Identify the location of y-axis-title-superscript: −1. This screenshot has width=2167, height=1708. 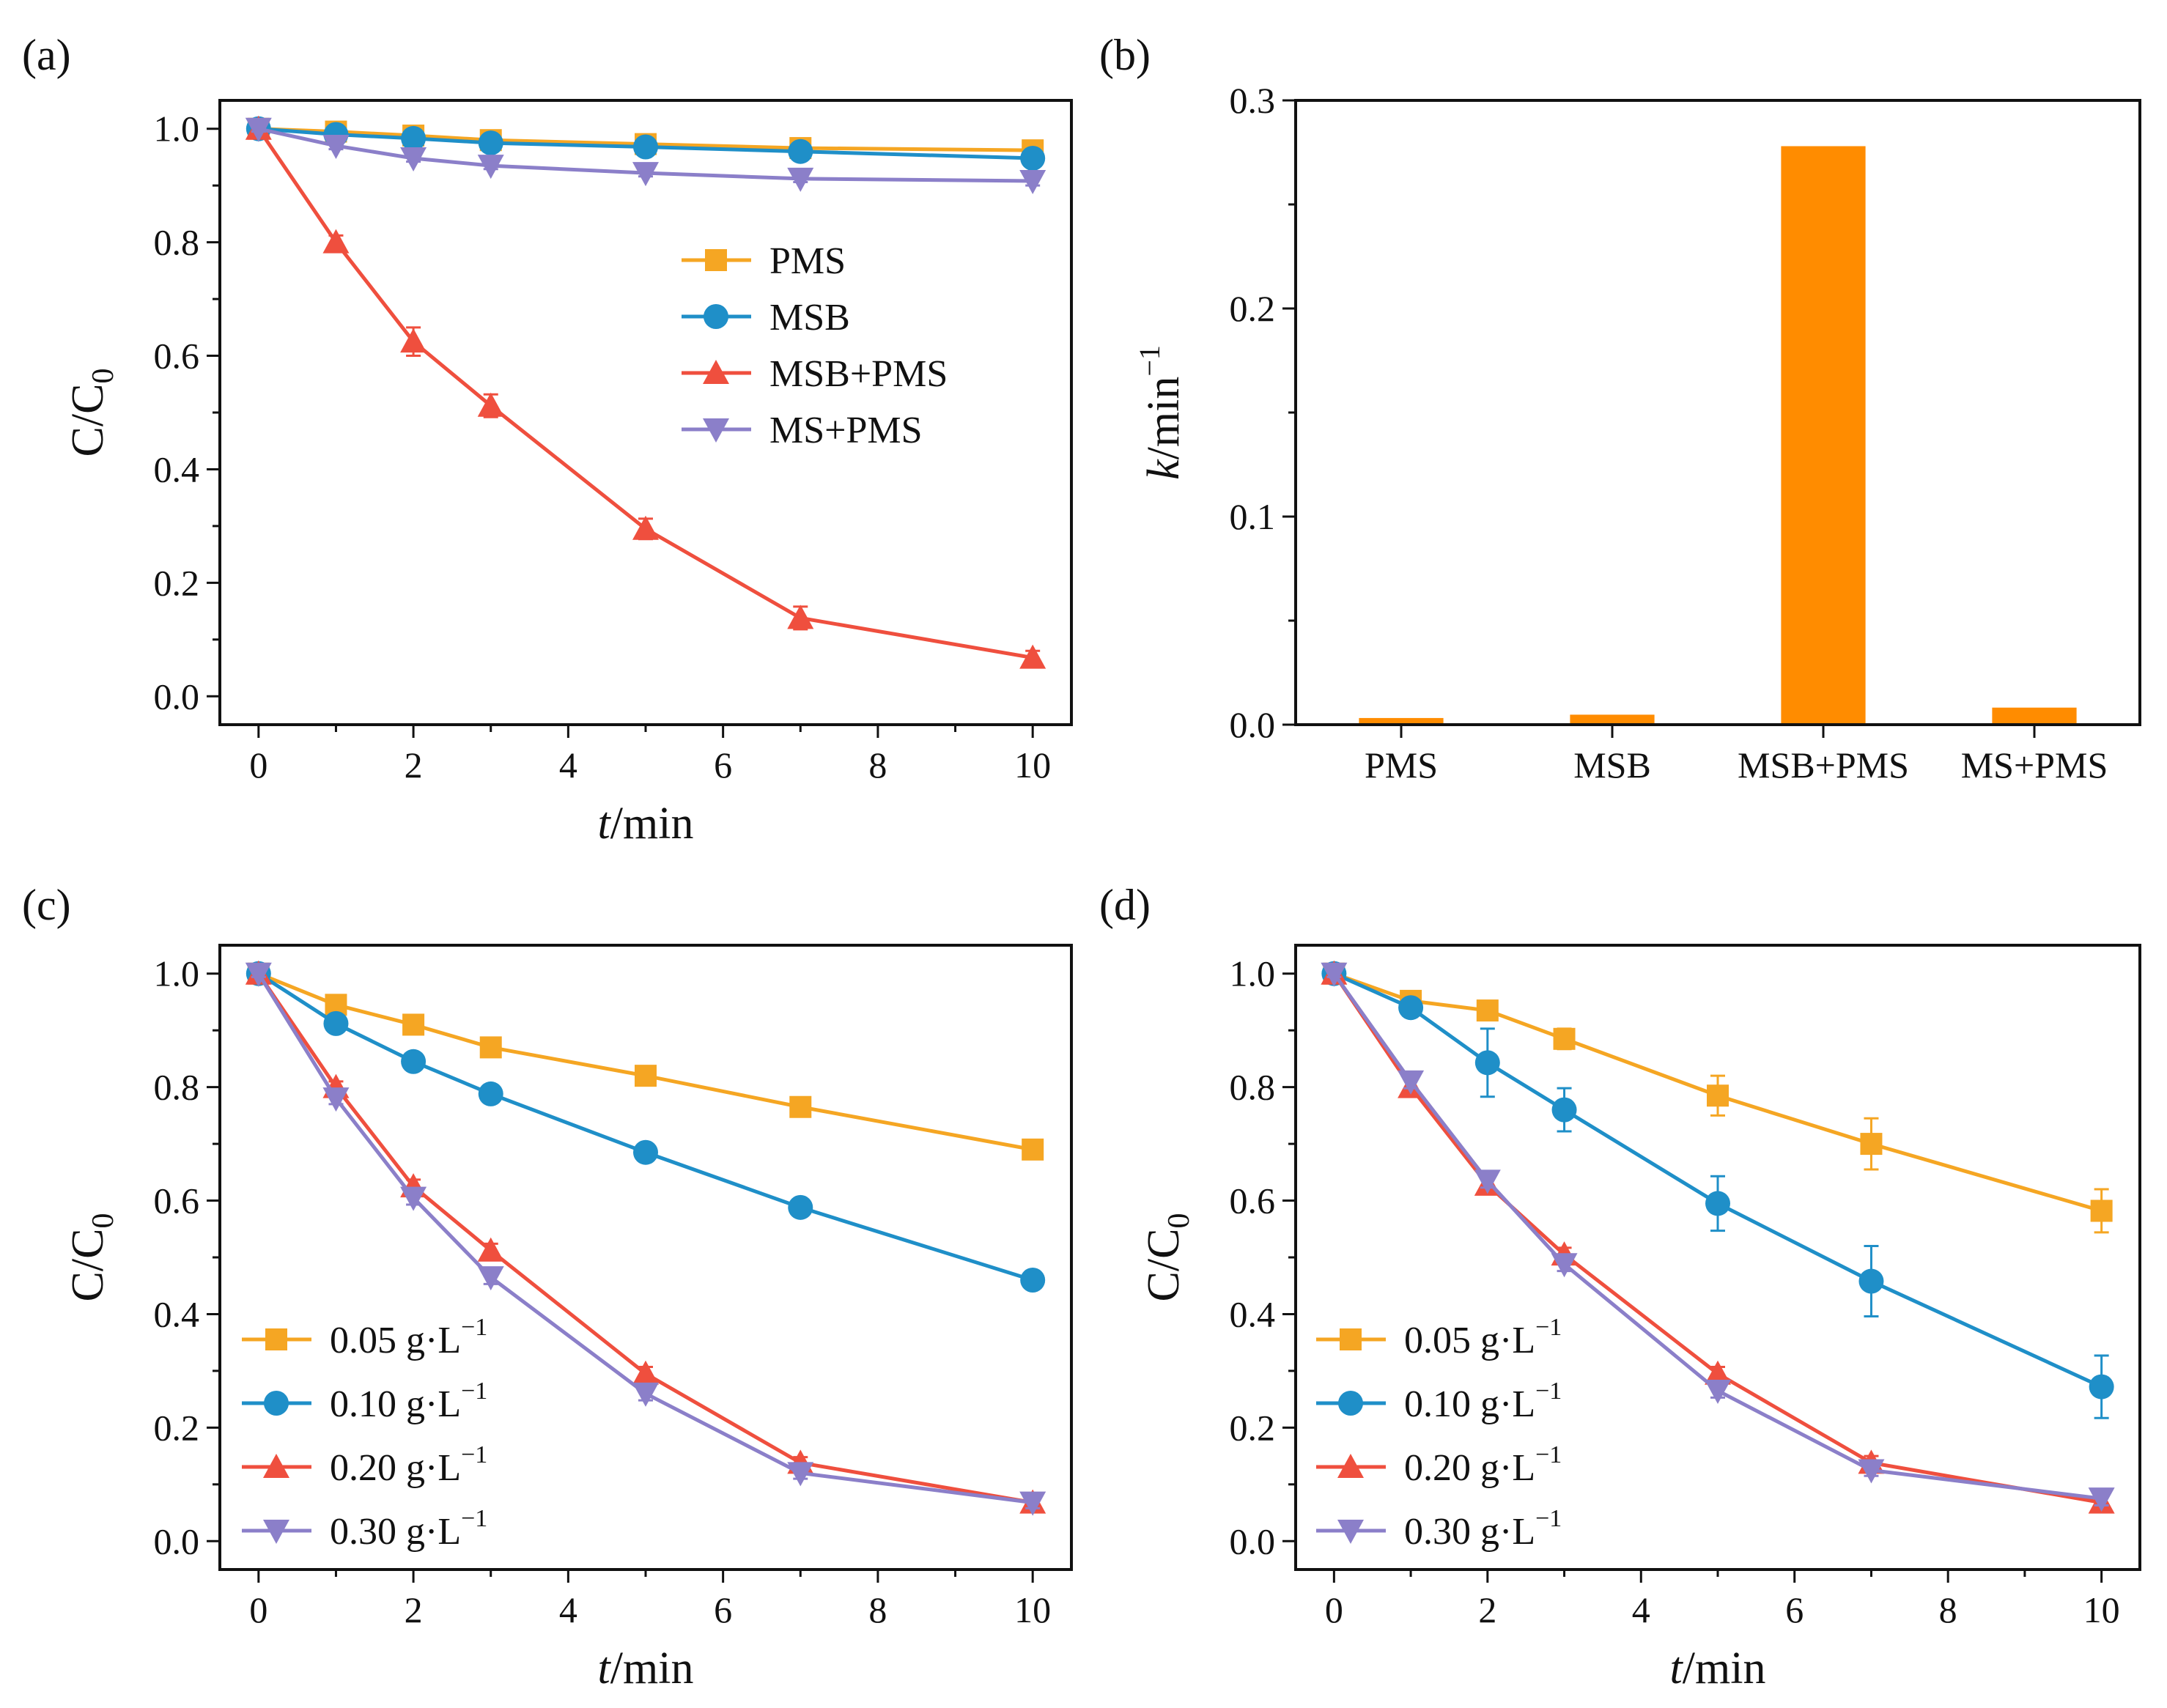
(1149, 361).